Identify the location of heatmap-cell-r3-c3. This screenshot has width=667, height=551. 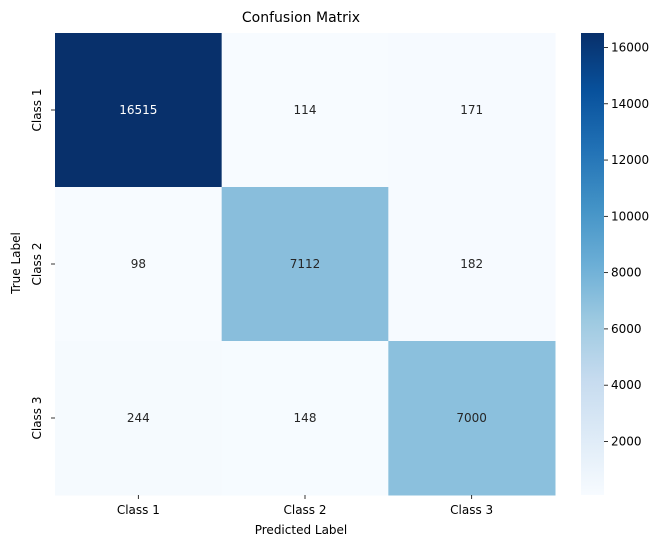
(472, 418).